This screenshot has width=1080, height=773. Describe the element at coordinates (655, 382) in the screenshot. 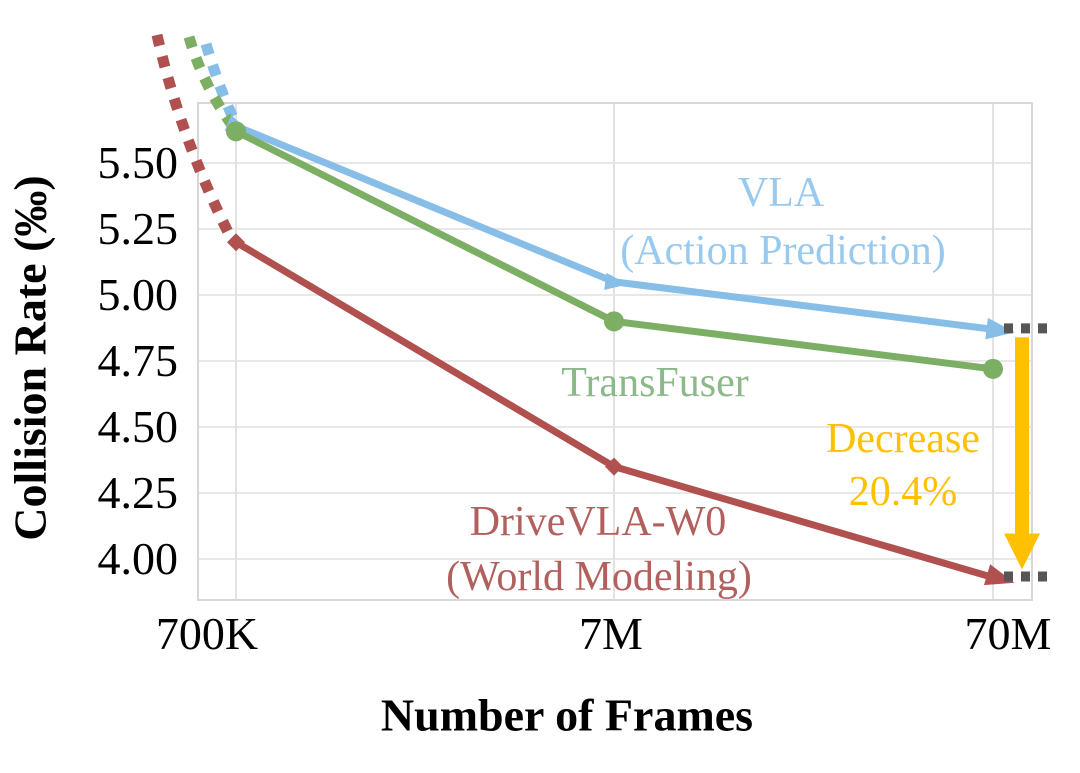

I see `series-label-transfuser: TransFuser` at that location.